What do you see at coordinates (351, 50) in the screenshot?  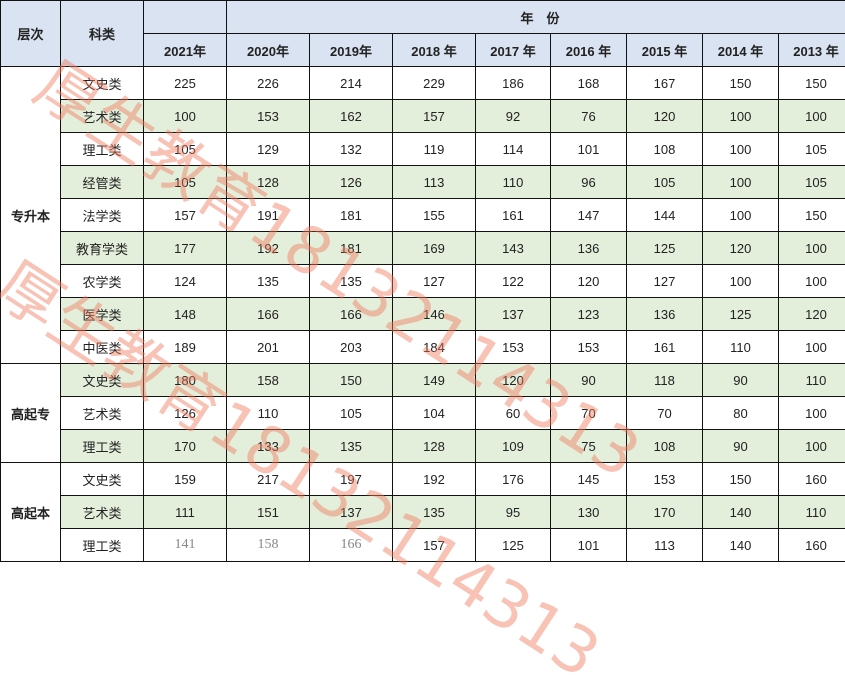 I see `header-year: 2019年` at bounding box center [351, 50].